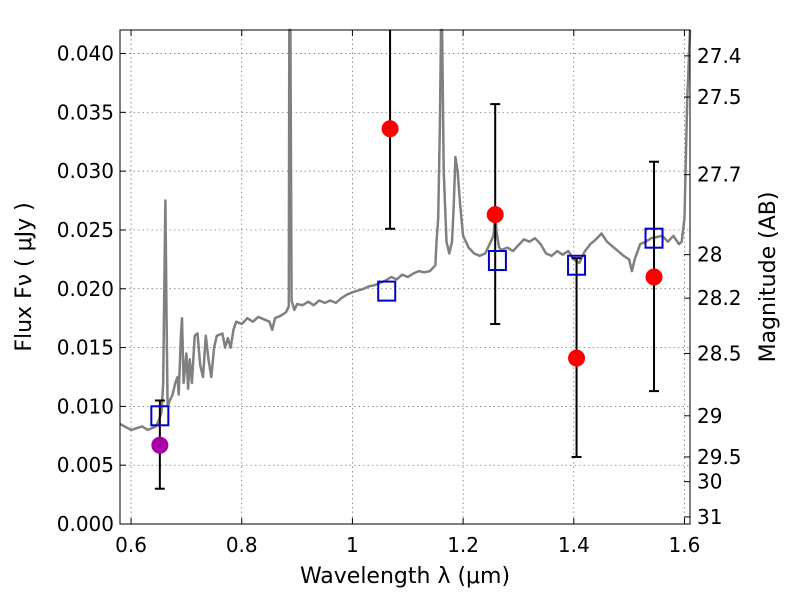 This screenshot has width=800, height=600. Describe the element at coordinates (85, 465) in the screenshot. I see `y-tick-label: 0.005` at that location.